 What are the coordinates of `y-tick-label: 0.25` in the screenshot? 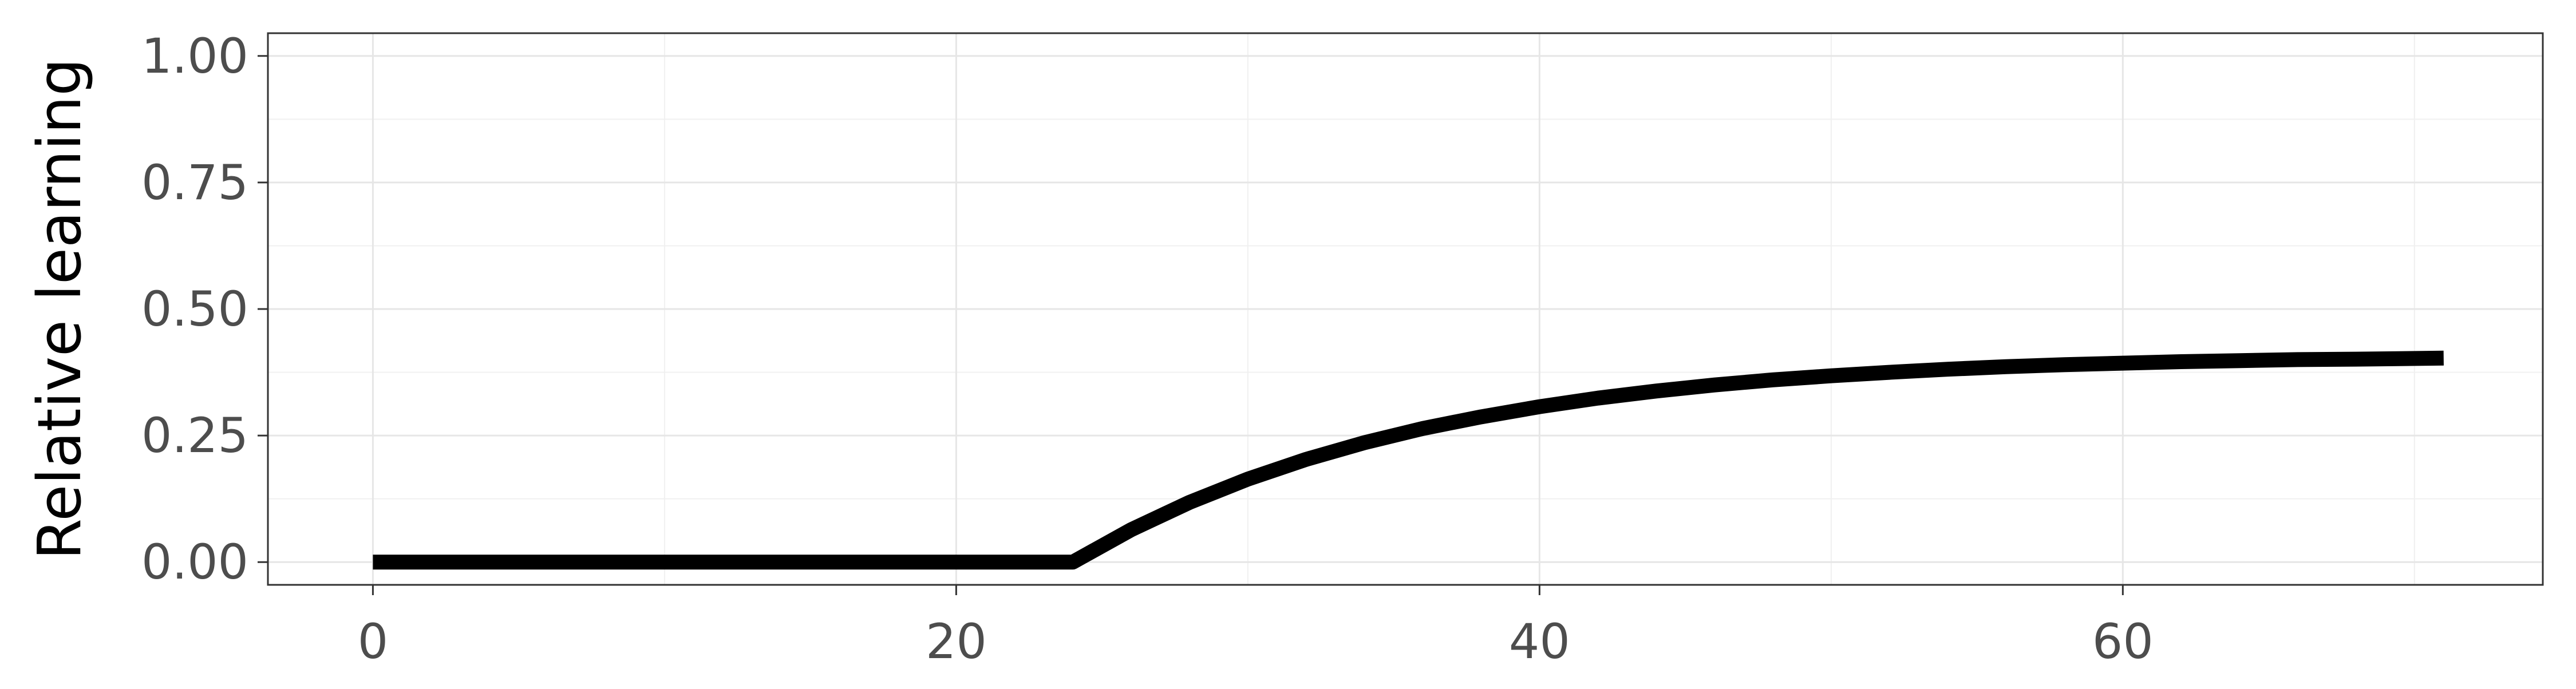 It's located at (194, 435).